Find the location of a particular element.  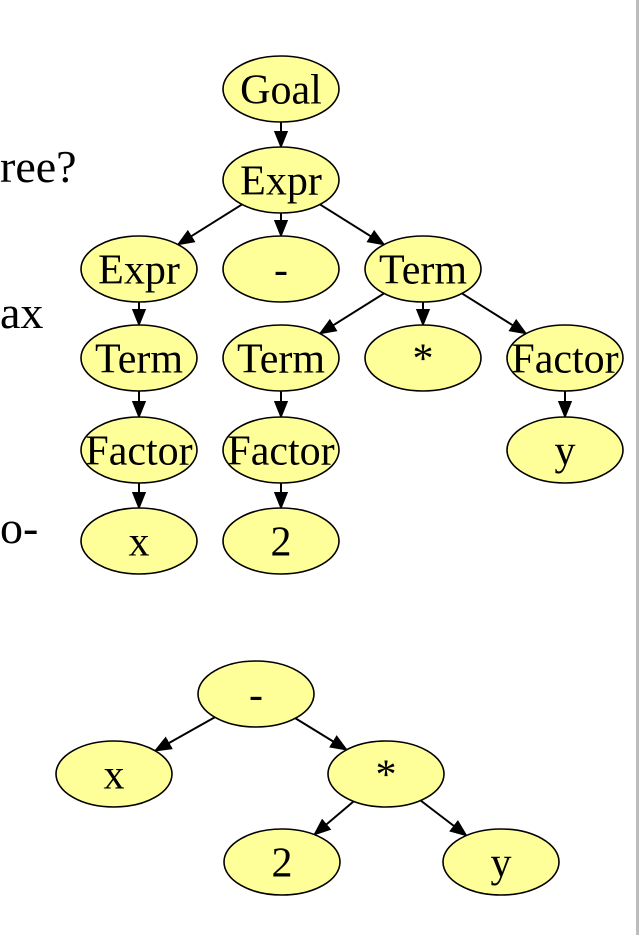

ast-node-two: 2 is located at coordinates (282, 862).